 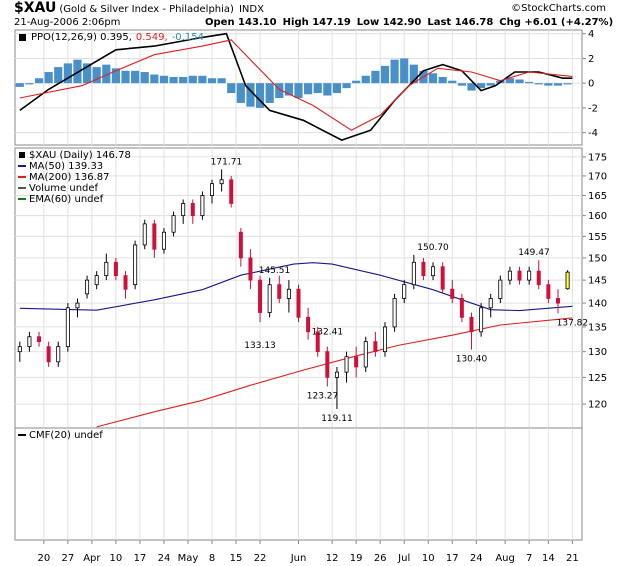 What do you see at coordinates (548, 558) in the screenshot?
I see `x-tick-label: 14` at bounding box center [548, 558].